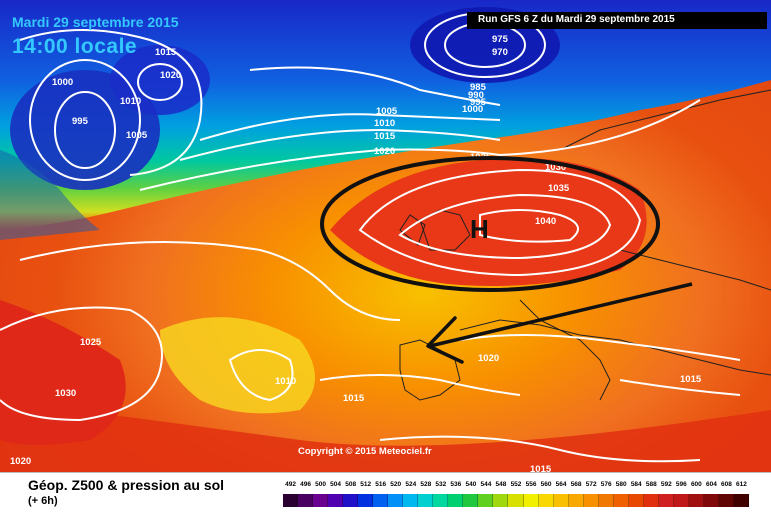 This screenshot has width=771, height=519. Describe the element at coordinates (471, 484) in the screenshot. I see `scale-tick-label: 540` at that location.